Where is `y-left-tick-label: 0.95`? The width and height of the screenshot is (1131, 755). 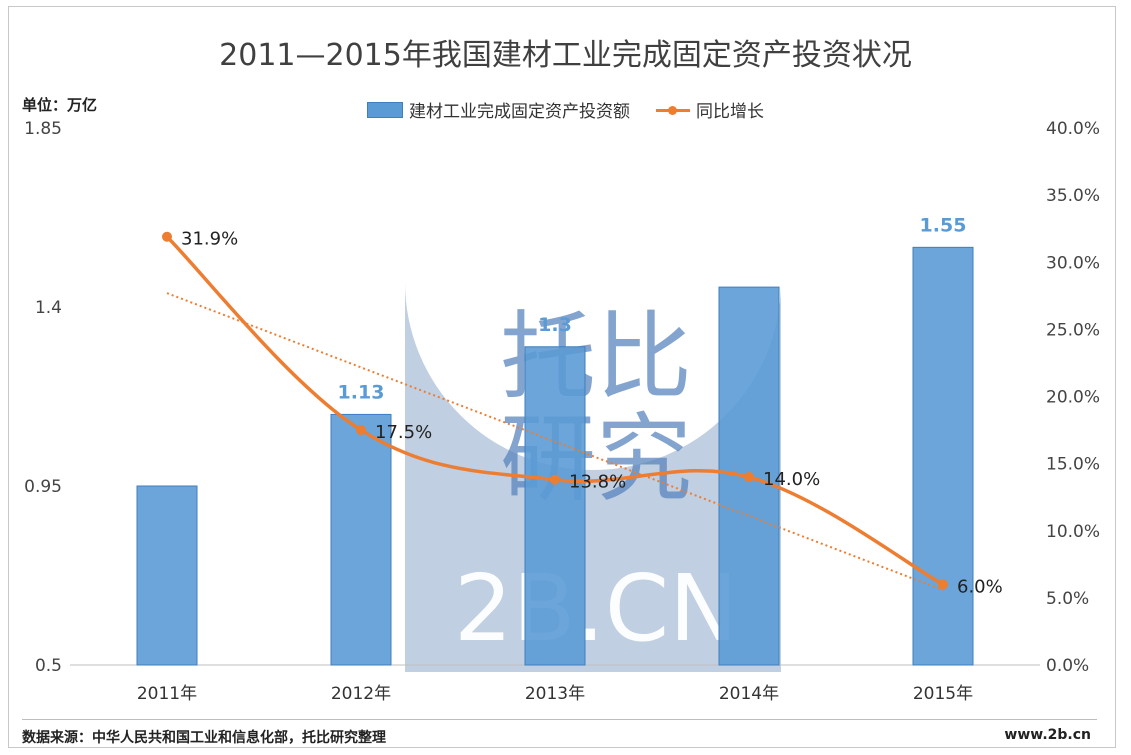 y-left-tick-label: 0.95 is located at coordinates (43, 487).